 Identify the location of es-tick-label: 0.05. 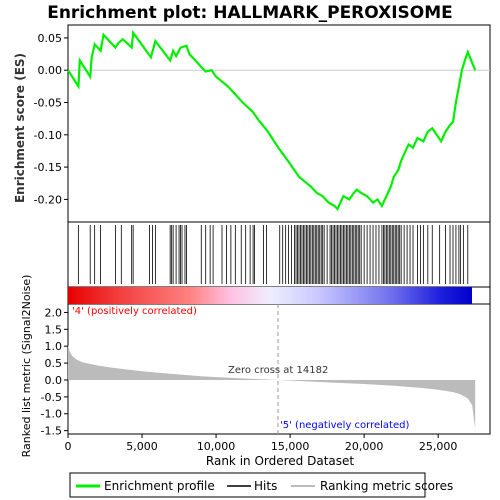
(50, 38).